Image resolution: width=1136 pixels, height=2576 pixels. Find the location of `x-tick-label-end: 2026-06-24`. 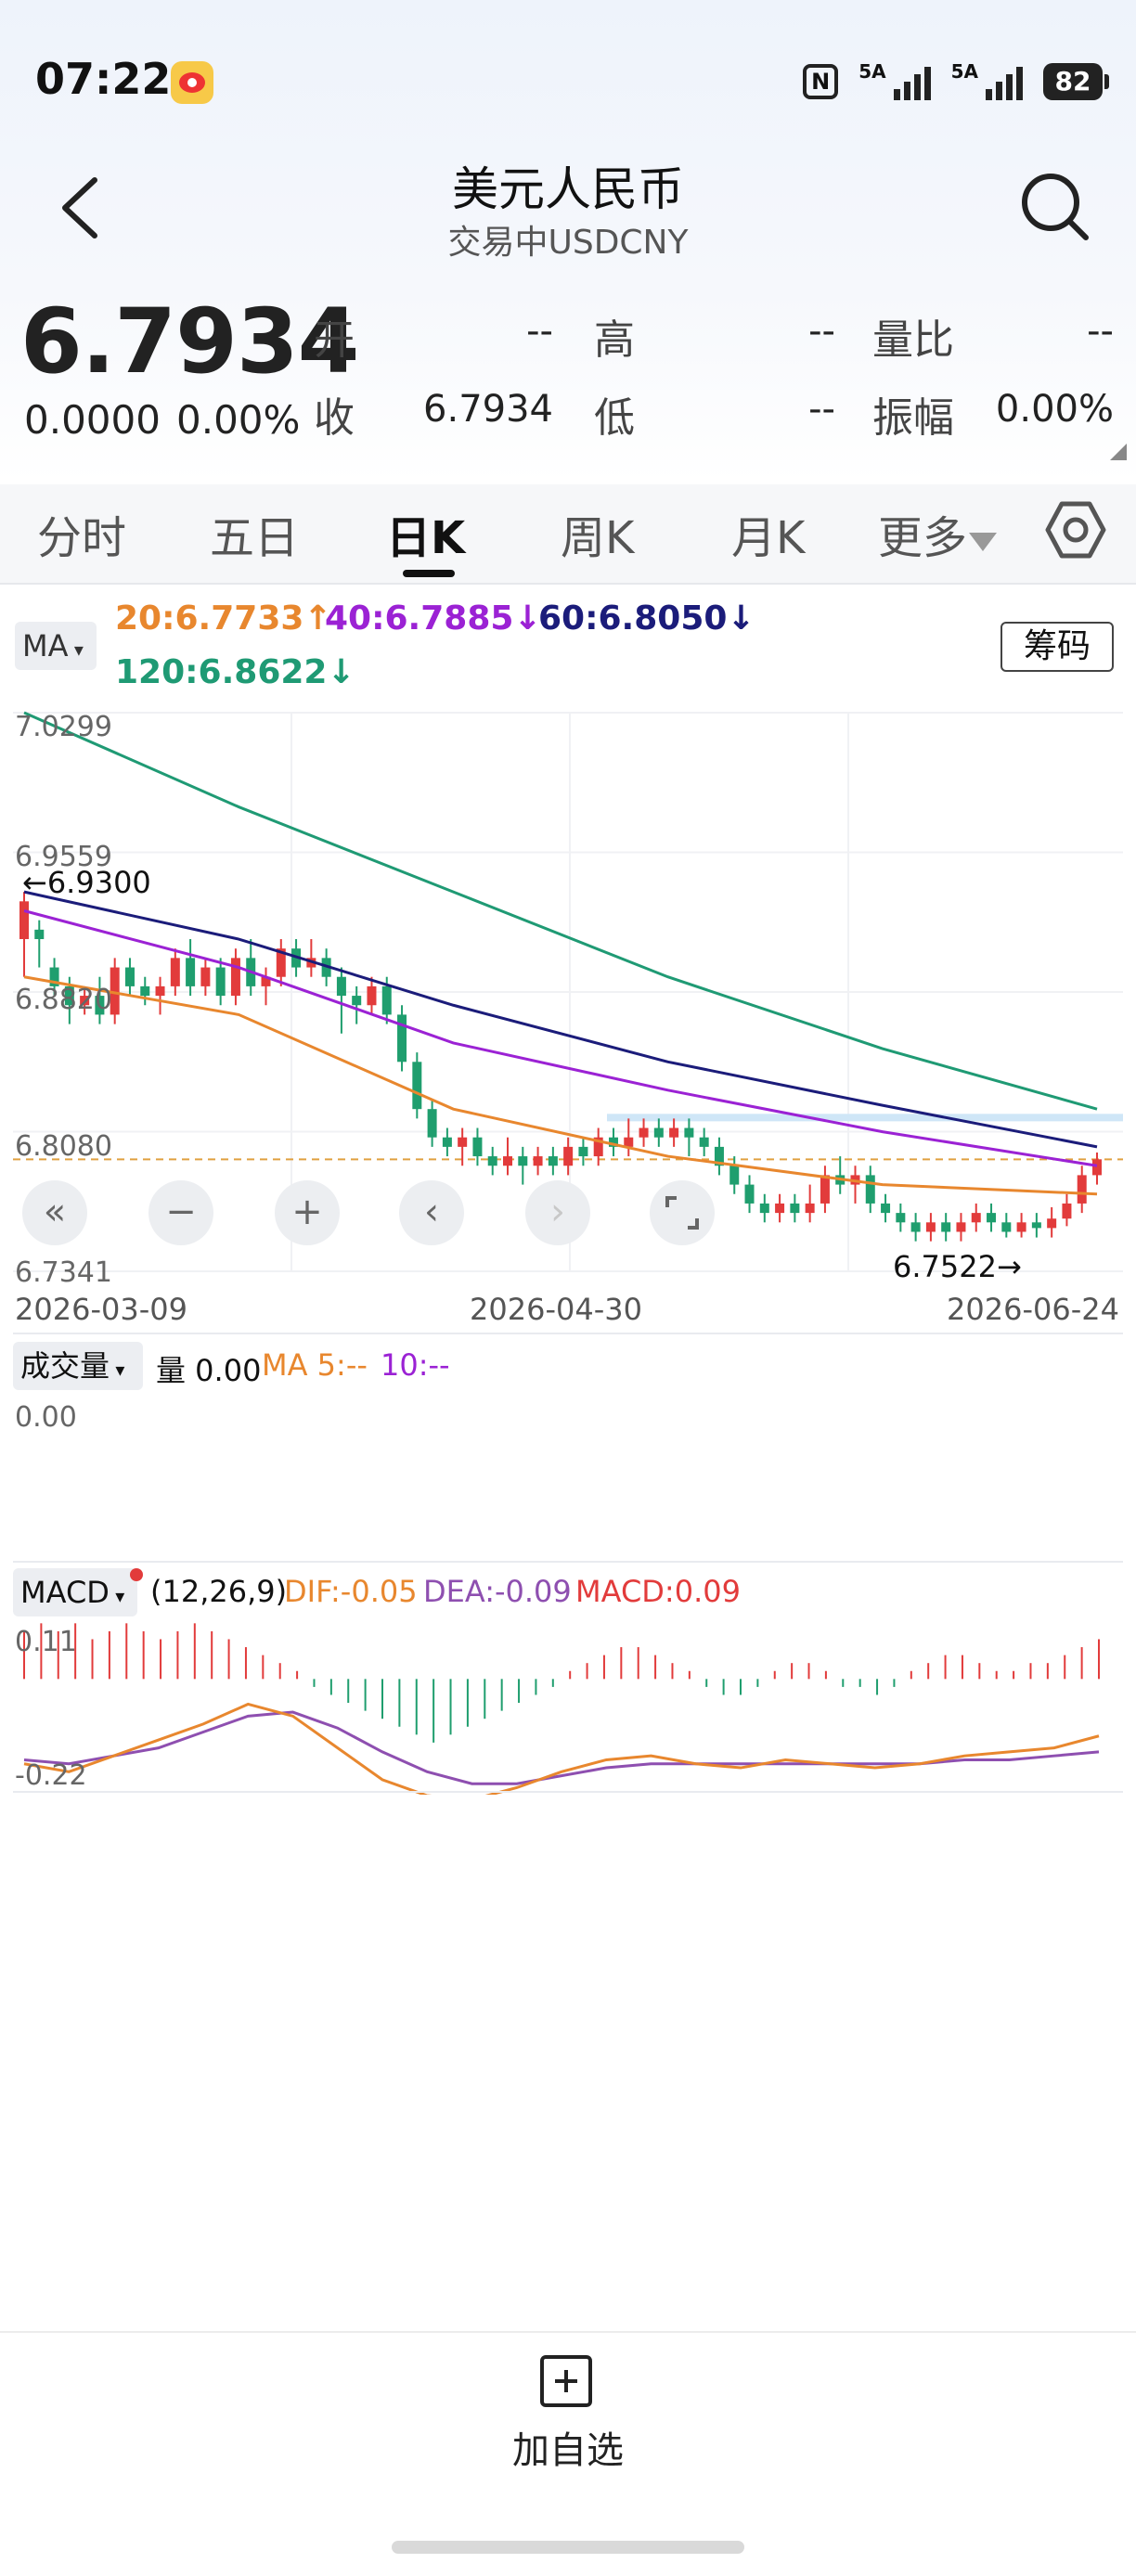

x-tick-label-end: 2026-06-24 is located at coordinates (1033, 1309).